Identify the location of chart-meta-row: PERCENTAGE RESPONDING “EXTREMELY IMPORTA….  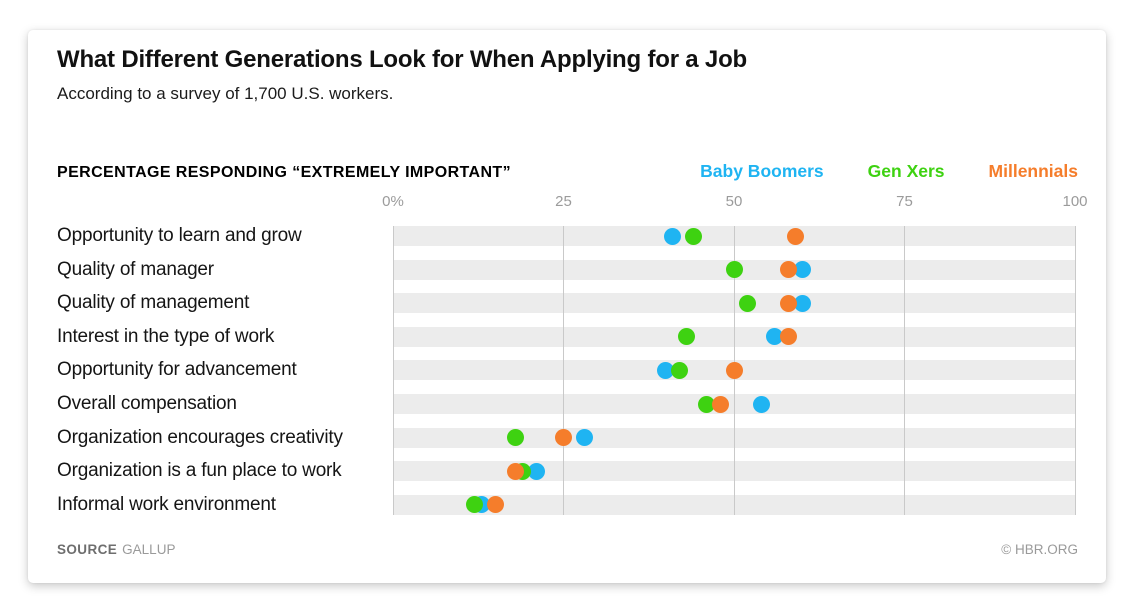
(567, 171).